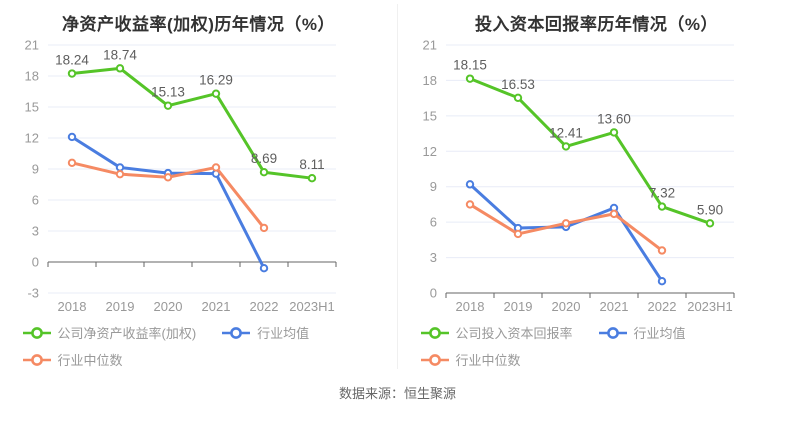 Image resolution: width=795 pixels, height=439 pixels. Describe the element at coordinates (496, 332) in the screenshot. I see `legend-item-0: 公司投入资本回报率` at that location.